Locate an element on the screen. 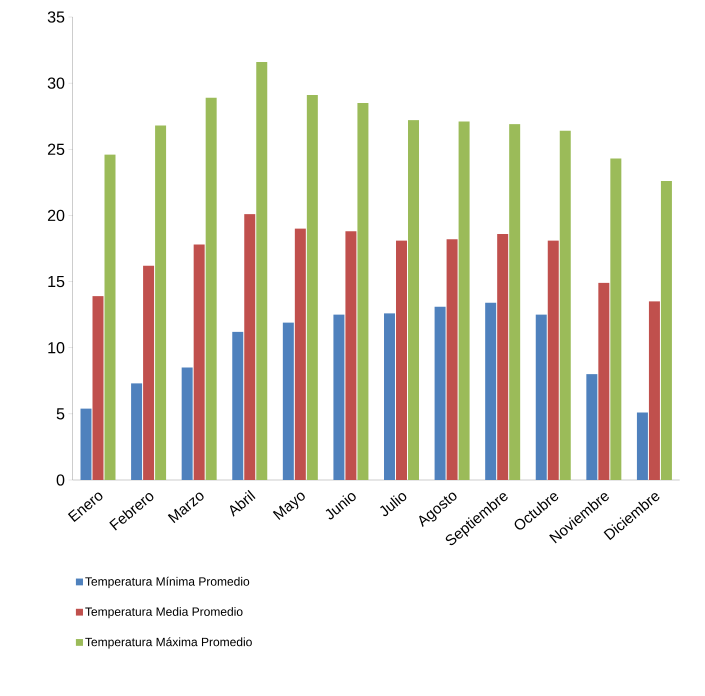  y-tick-label: 5 is located at coordinates (60, 414).